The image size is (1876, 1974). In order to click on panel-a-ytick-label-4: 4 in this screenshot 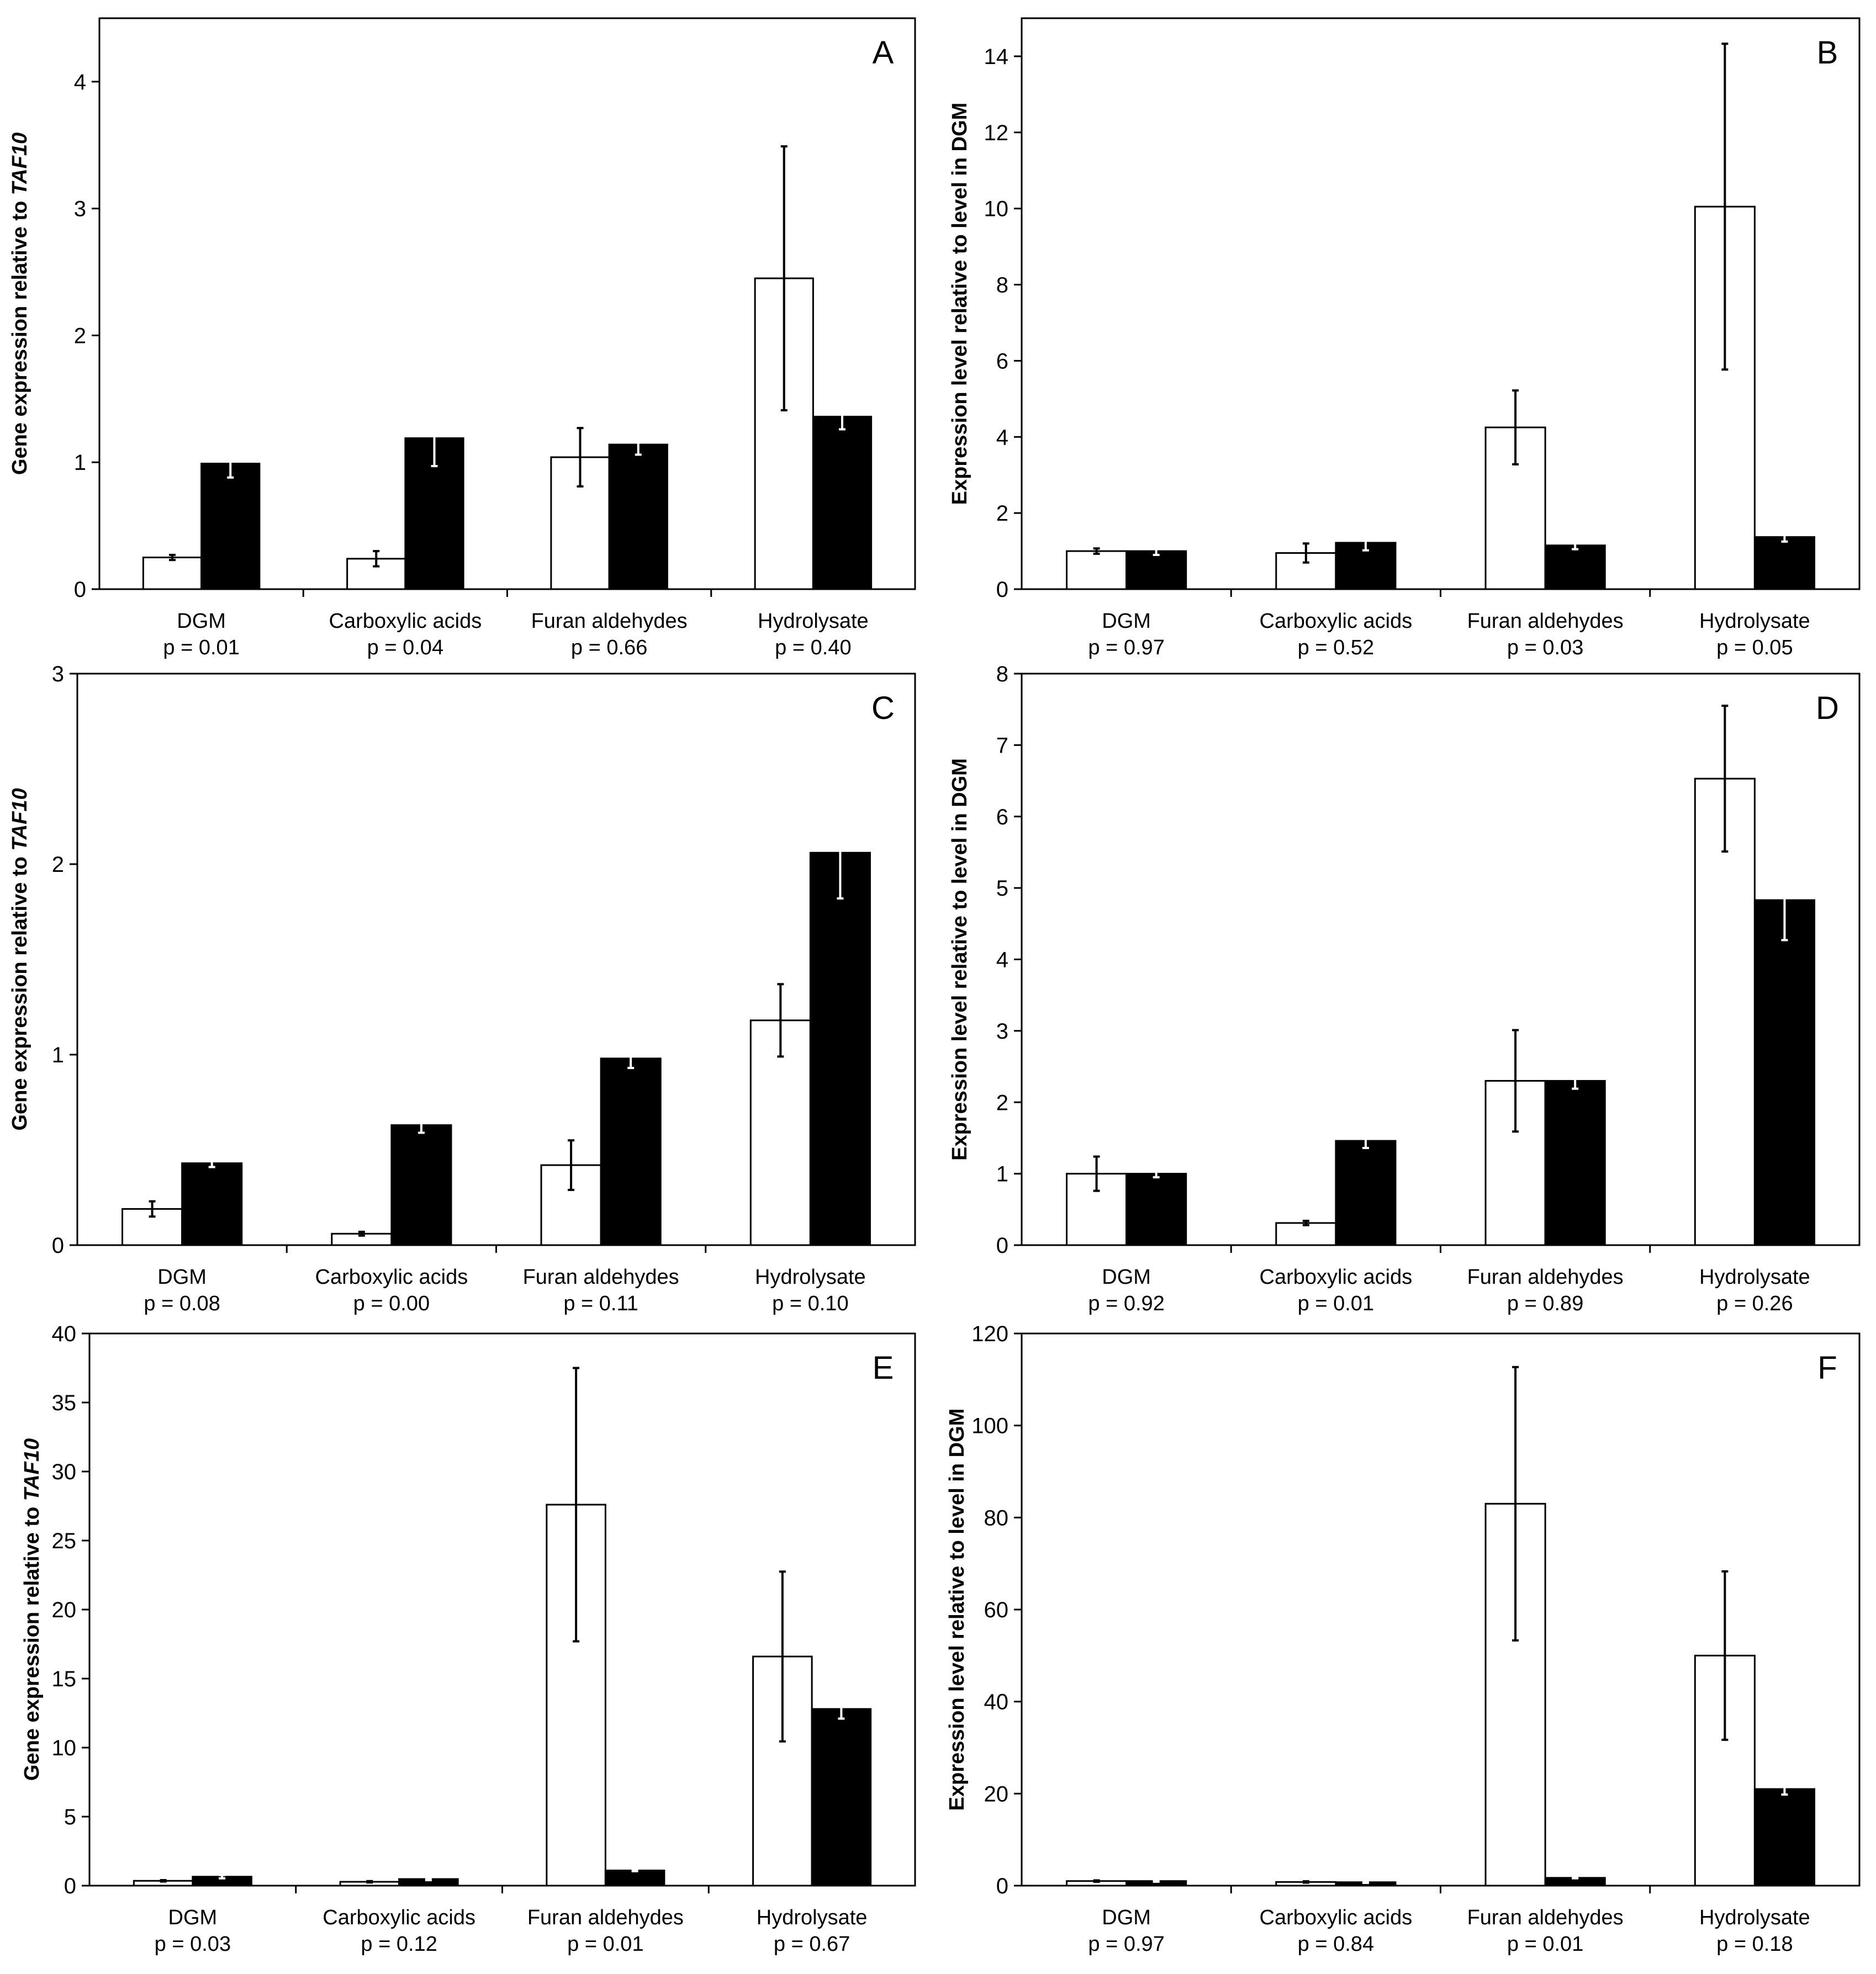, I will do `click(80, 82)`.